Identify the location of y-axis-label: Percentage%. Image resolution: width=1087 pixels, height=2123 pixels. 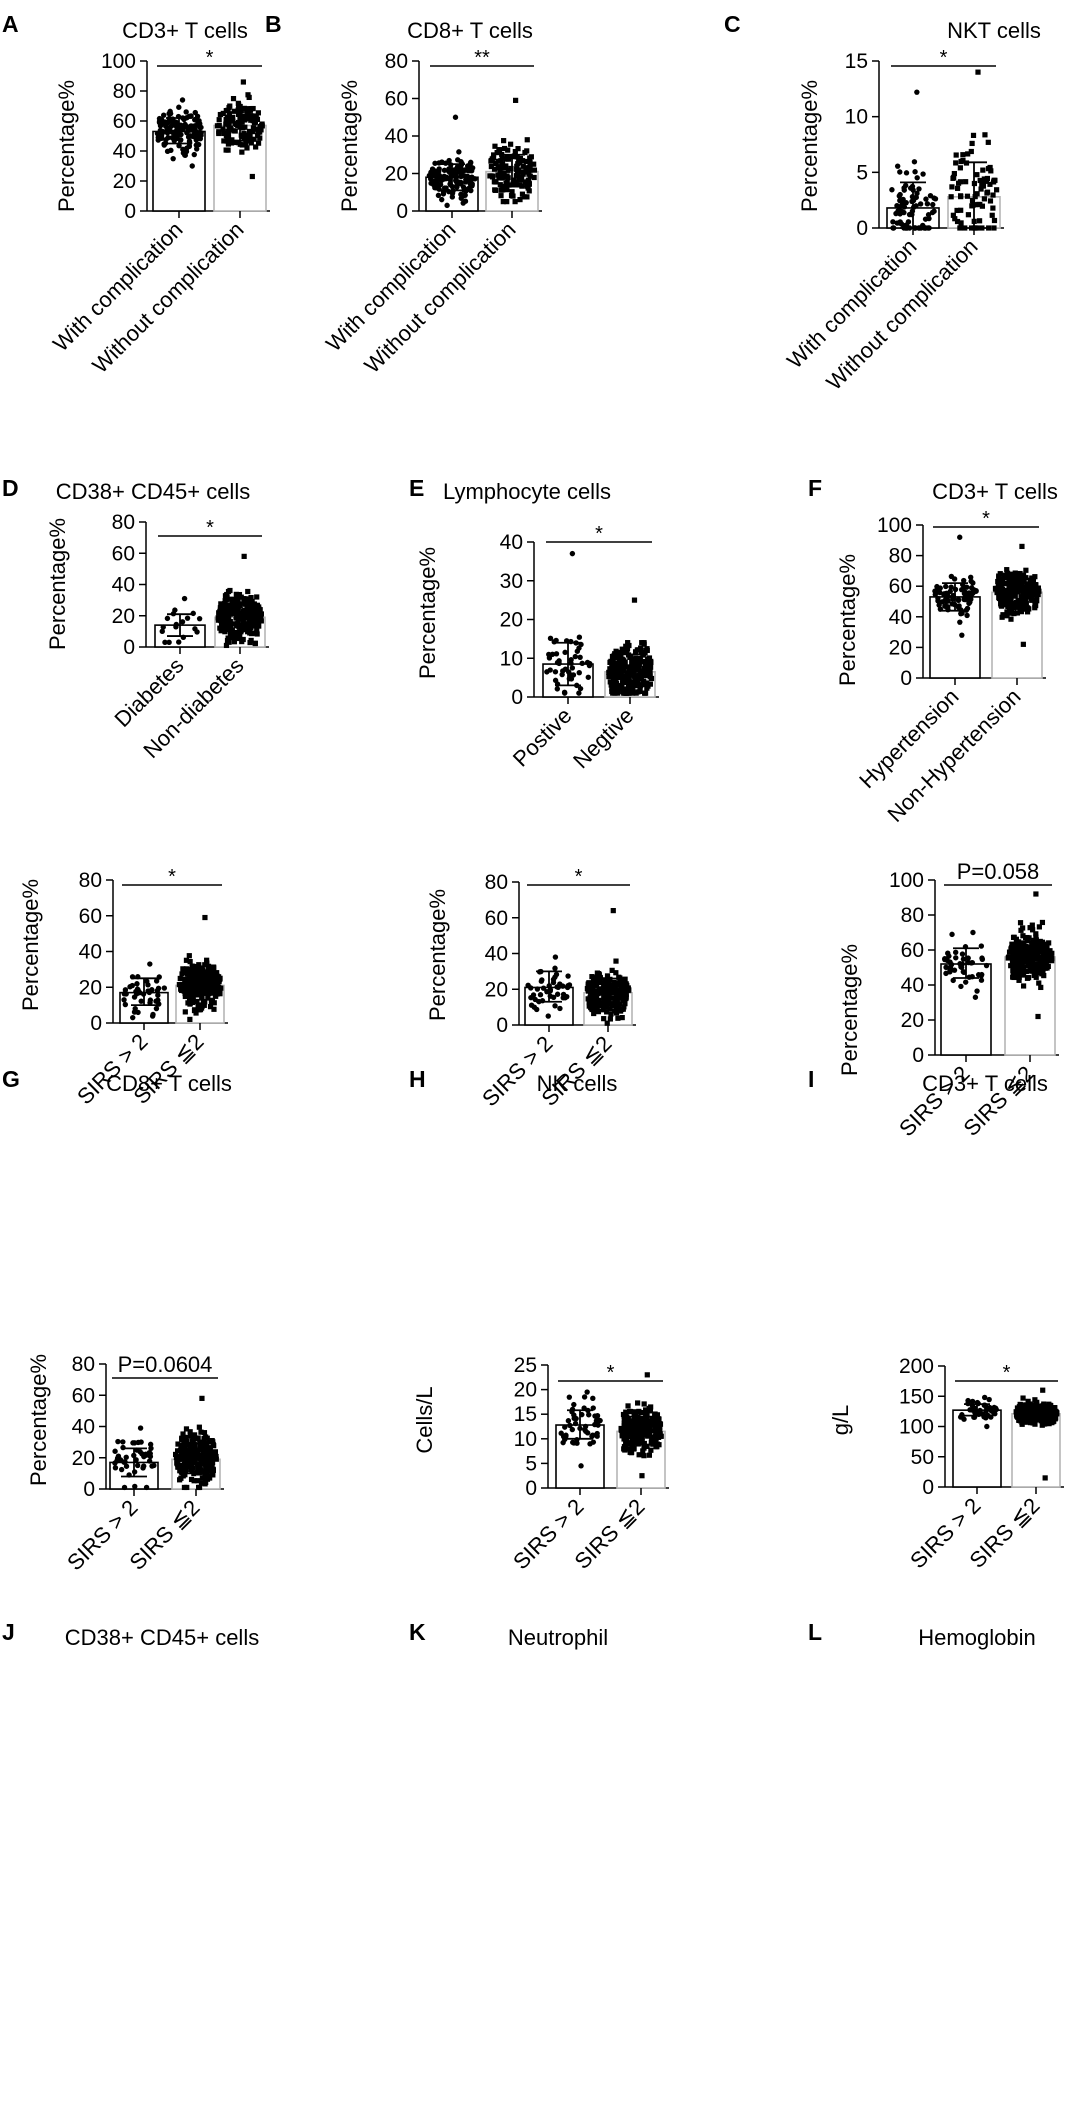
(437, 955).